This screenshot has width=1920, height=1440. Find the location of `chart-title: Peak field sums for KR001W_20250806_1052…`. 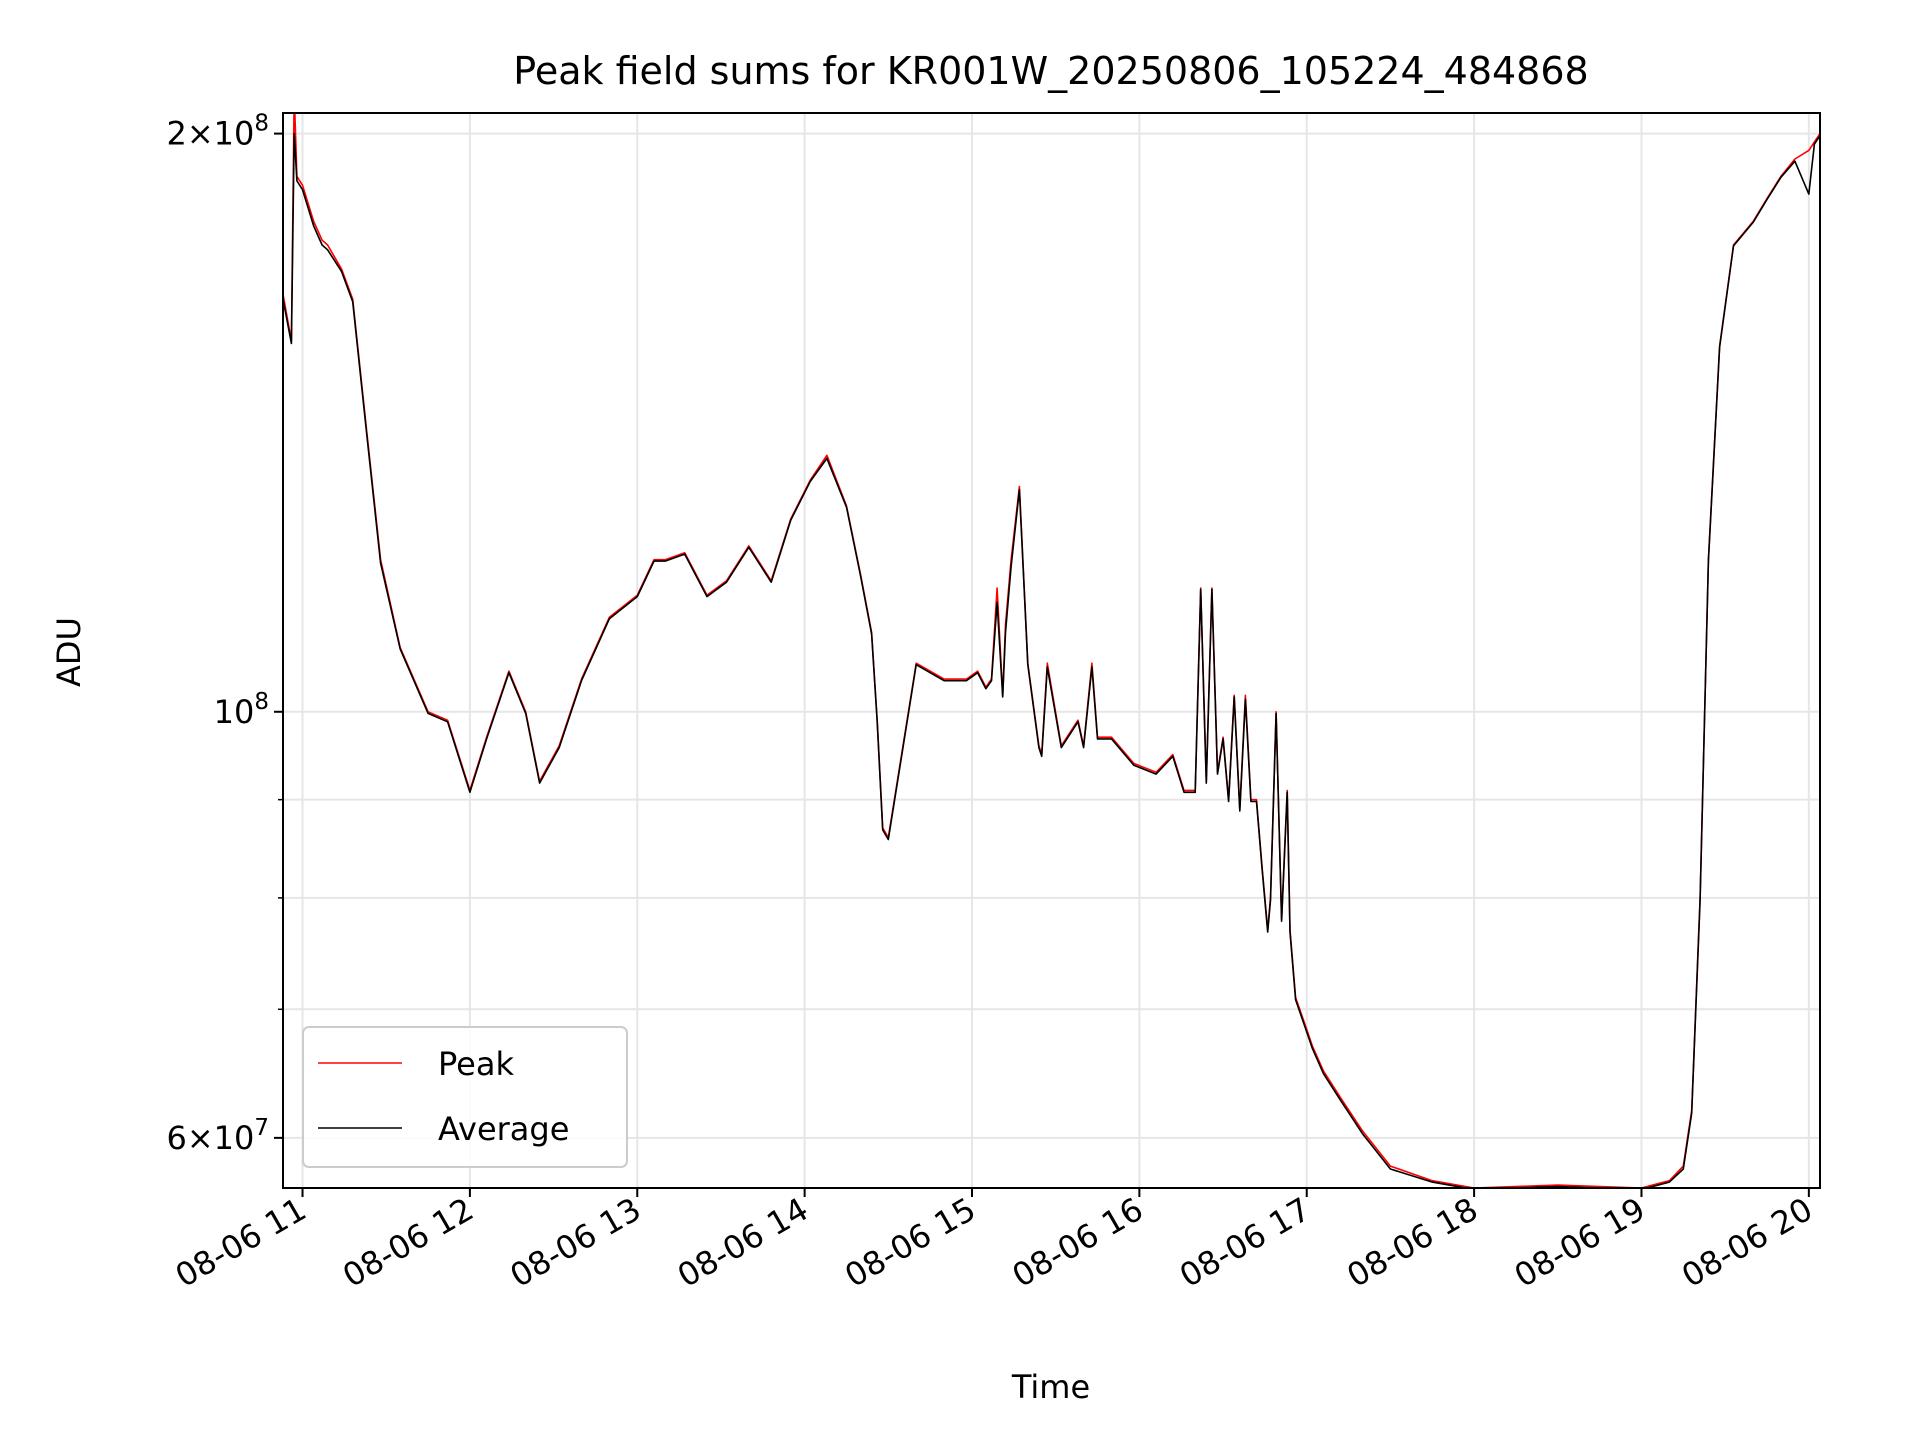

chart-title: Peak field sums for KR001W_20250806_1052… is located at coordinates (1050, 71).